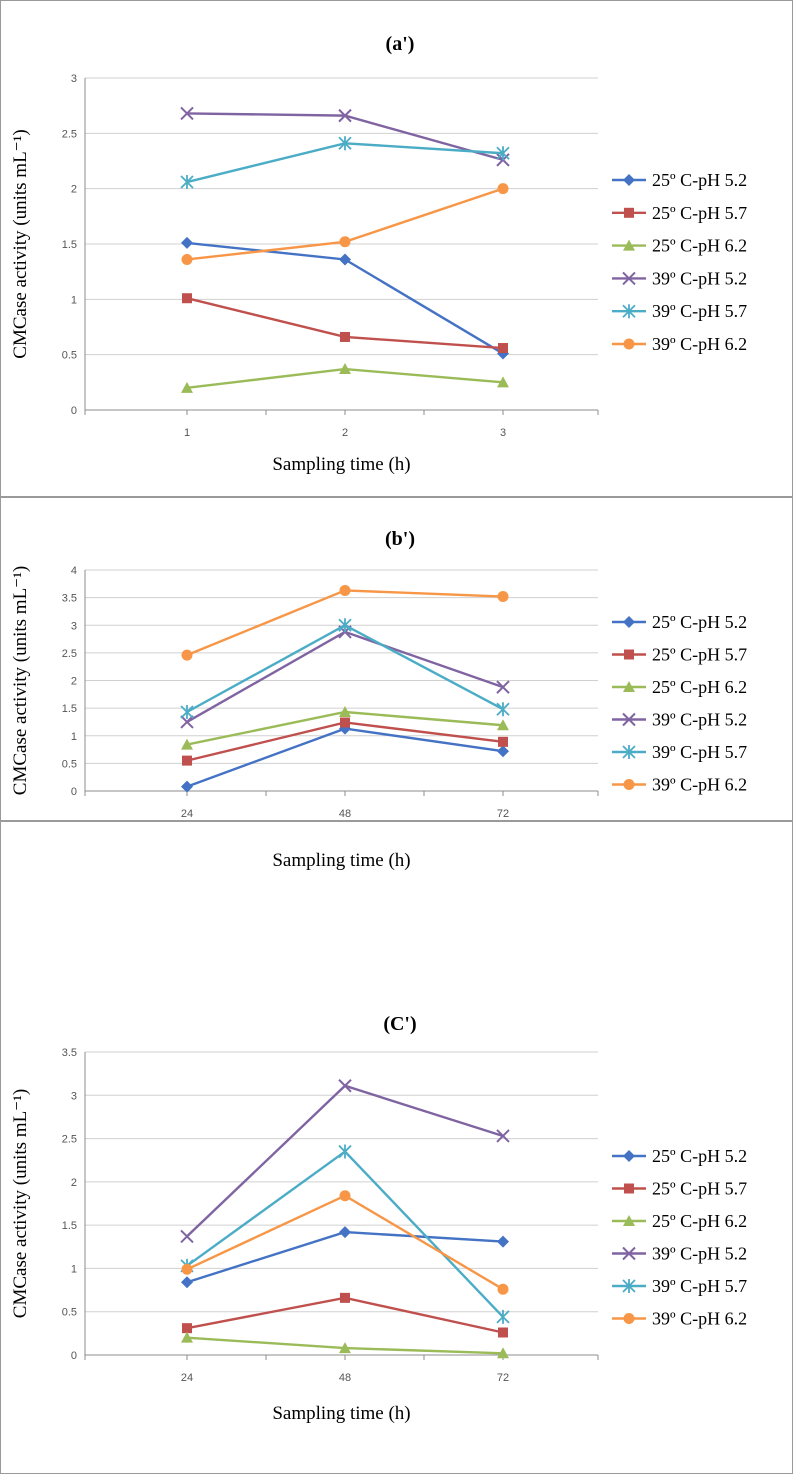 Image resolution: width=795 pixels, height=1474 pixels. What do you see at coordinates (74, 1096) in the screenshot?
I see `y-tick-label: 3` at bounding box center [74, 1096].